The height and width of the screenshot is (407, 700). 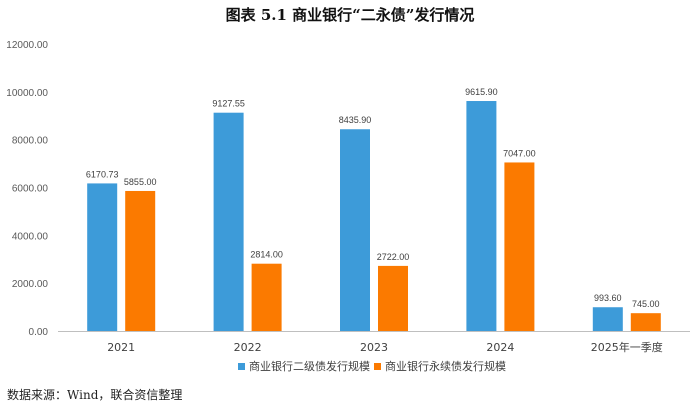 What do you see at coordinates (377, 366) in the screenshot?
I see `legend-swatch-perpetual` at bounding box center [377, 366].